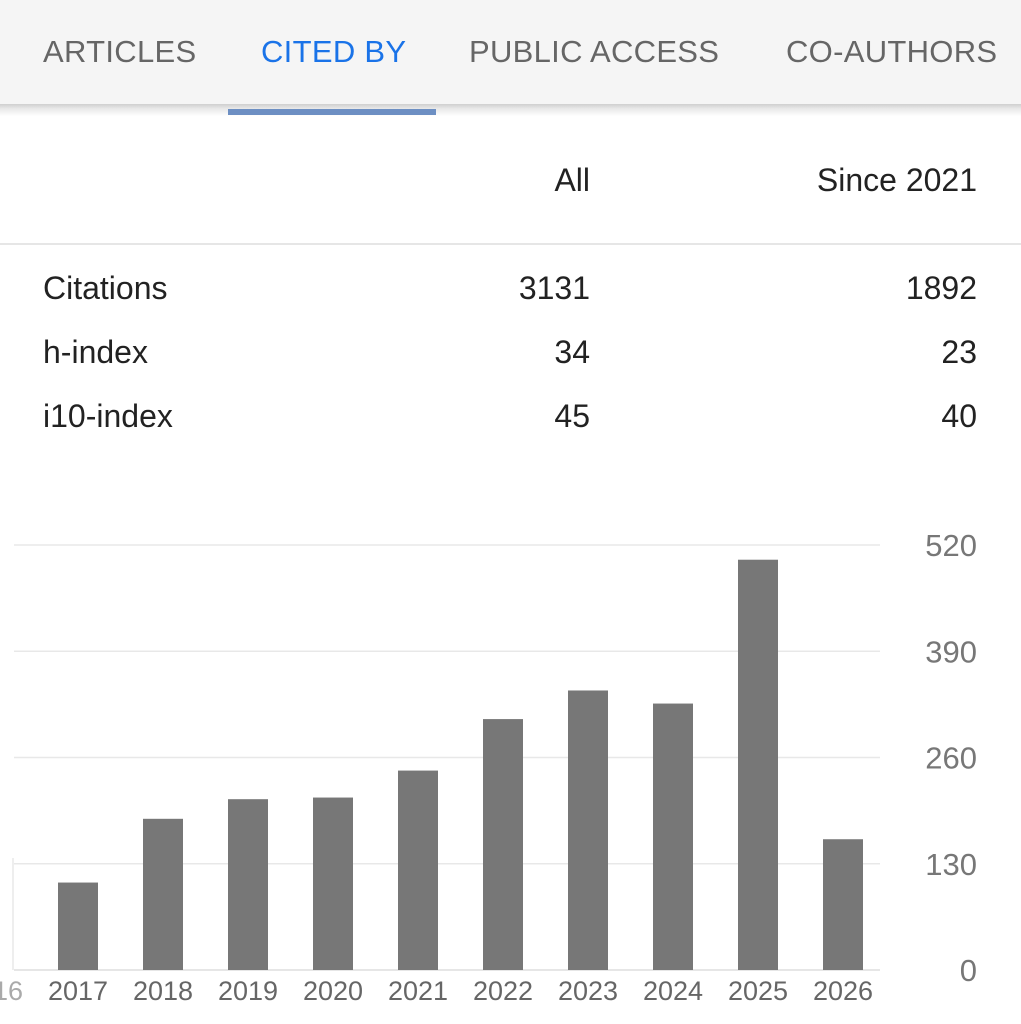 Image resolution: width=1021 pixels, height=1024 pixels. I want to click on x-tick-label-2020: 2020, so click(333, 991).